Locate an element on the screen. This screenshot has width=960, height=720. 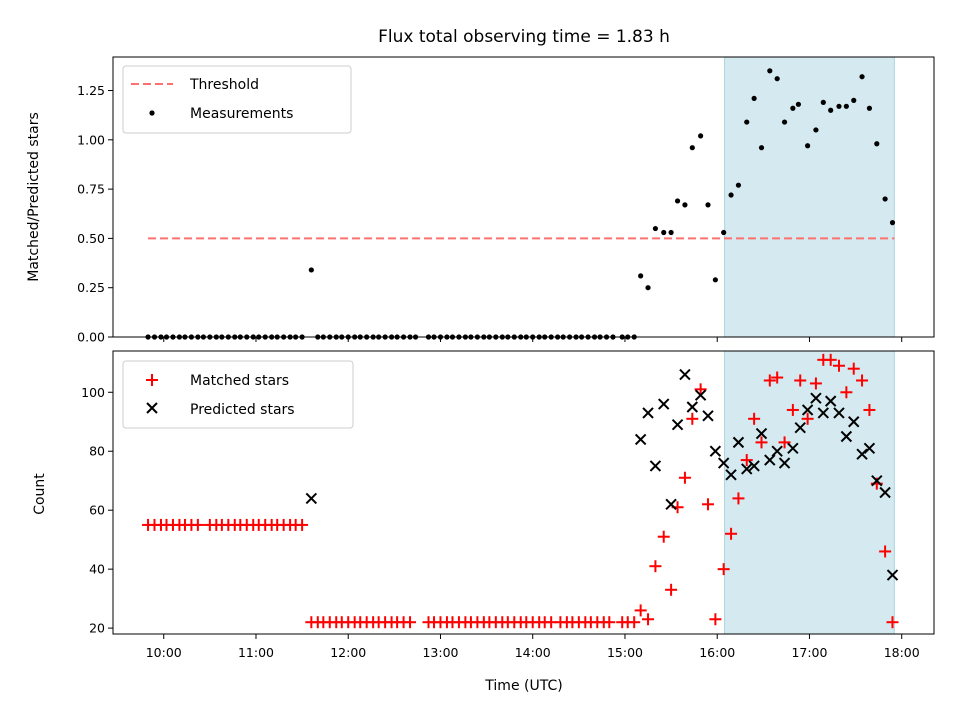
legend-measurements-label: Measurements is located at coordinates (241, 114).